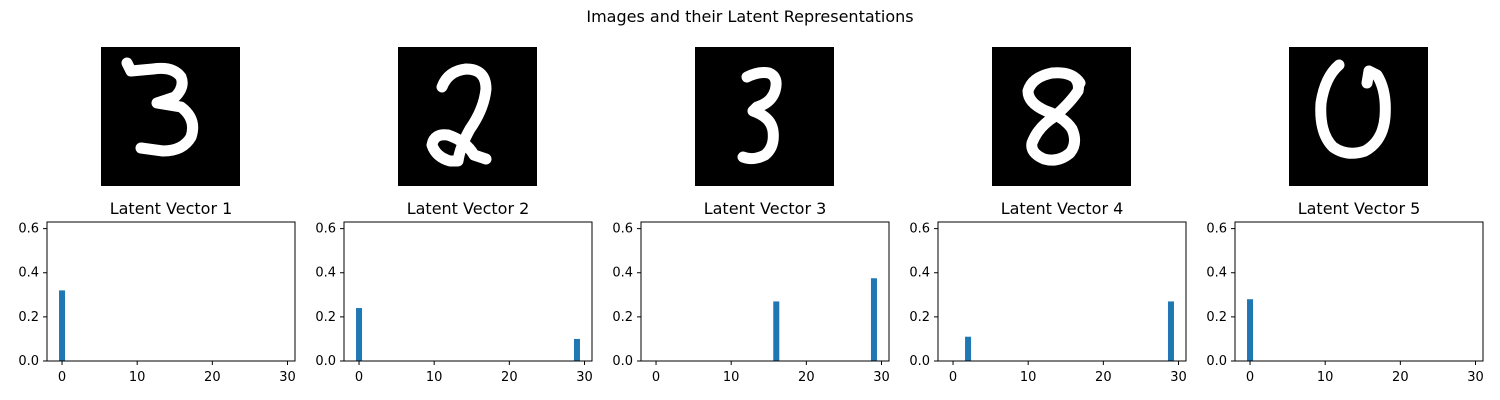 Image resolution: width=1500 pixels, height=400 pixels. I want to click on handwritten-digit-8-image, so click(1061, 116).